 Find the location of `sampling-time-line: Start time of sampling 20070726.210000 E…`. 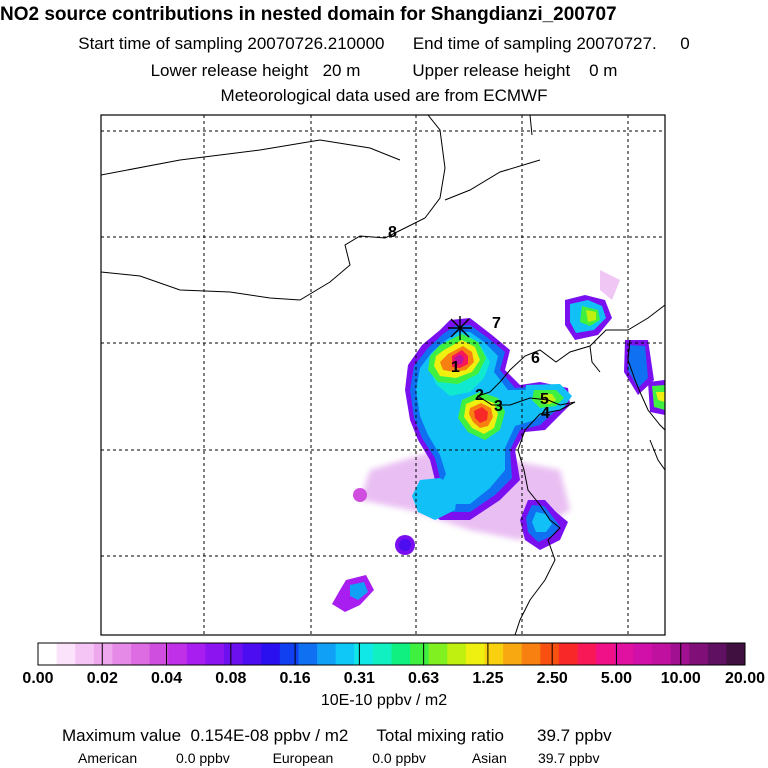

sampling-time-line: Start time of sampling 20070726.210000 E… is located at coordinates (384, 44).